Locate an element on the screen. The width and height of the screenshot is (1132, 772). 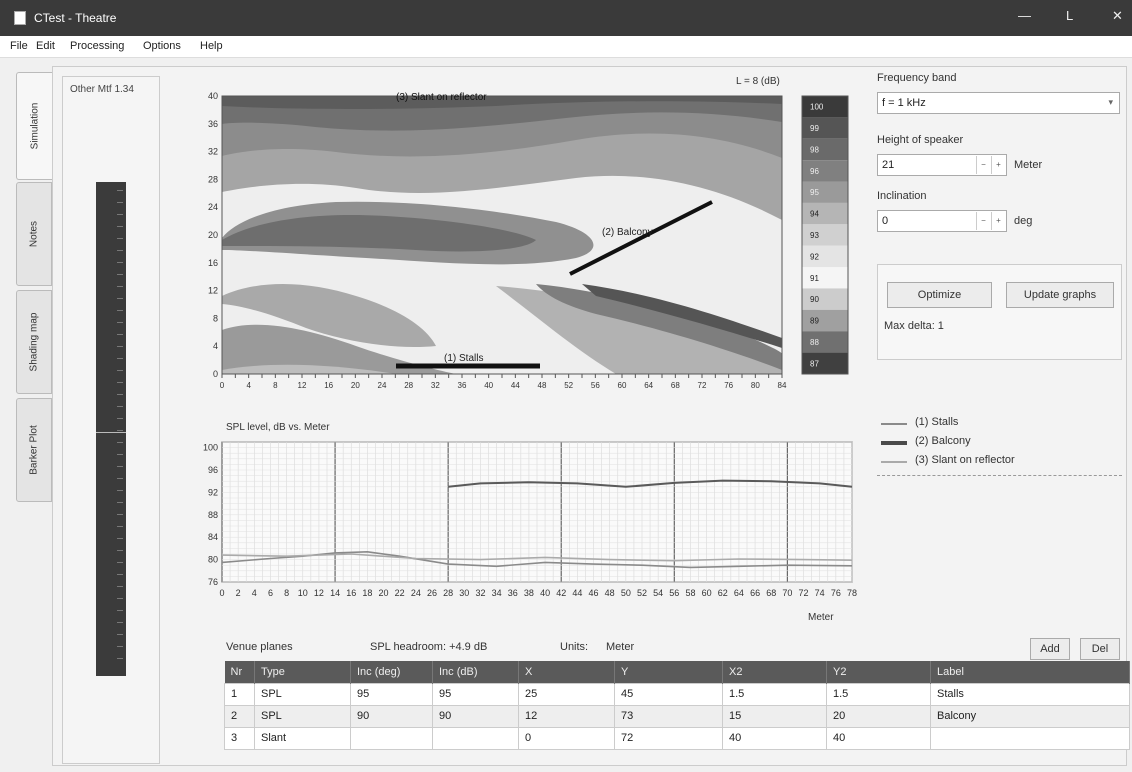
table-cell: 0 is located at coordinates (566, 738).